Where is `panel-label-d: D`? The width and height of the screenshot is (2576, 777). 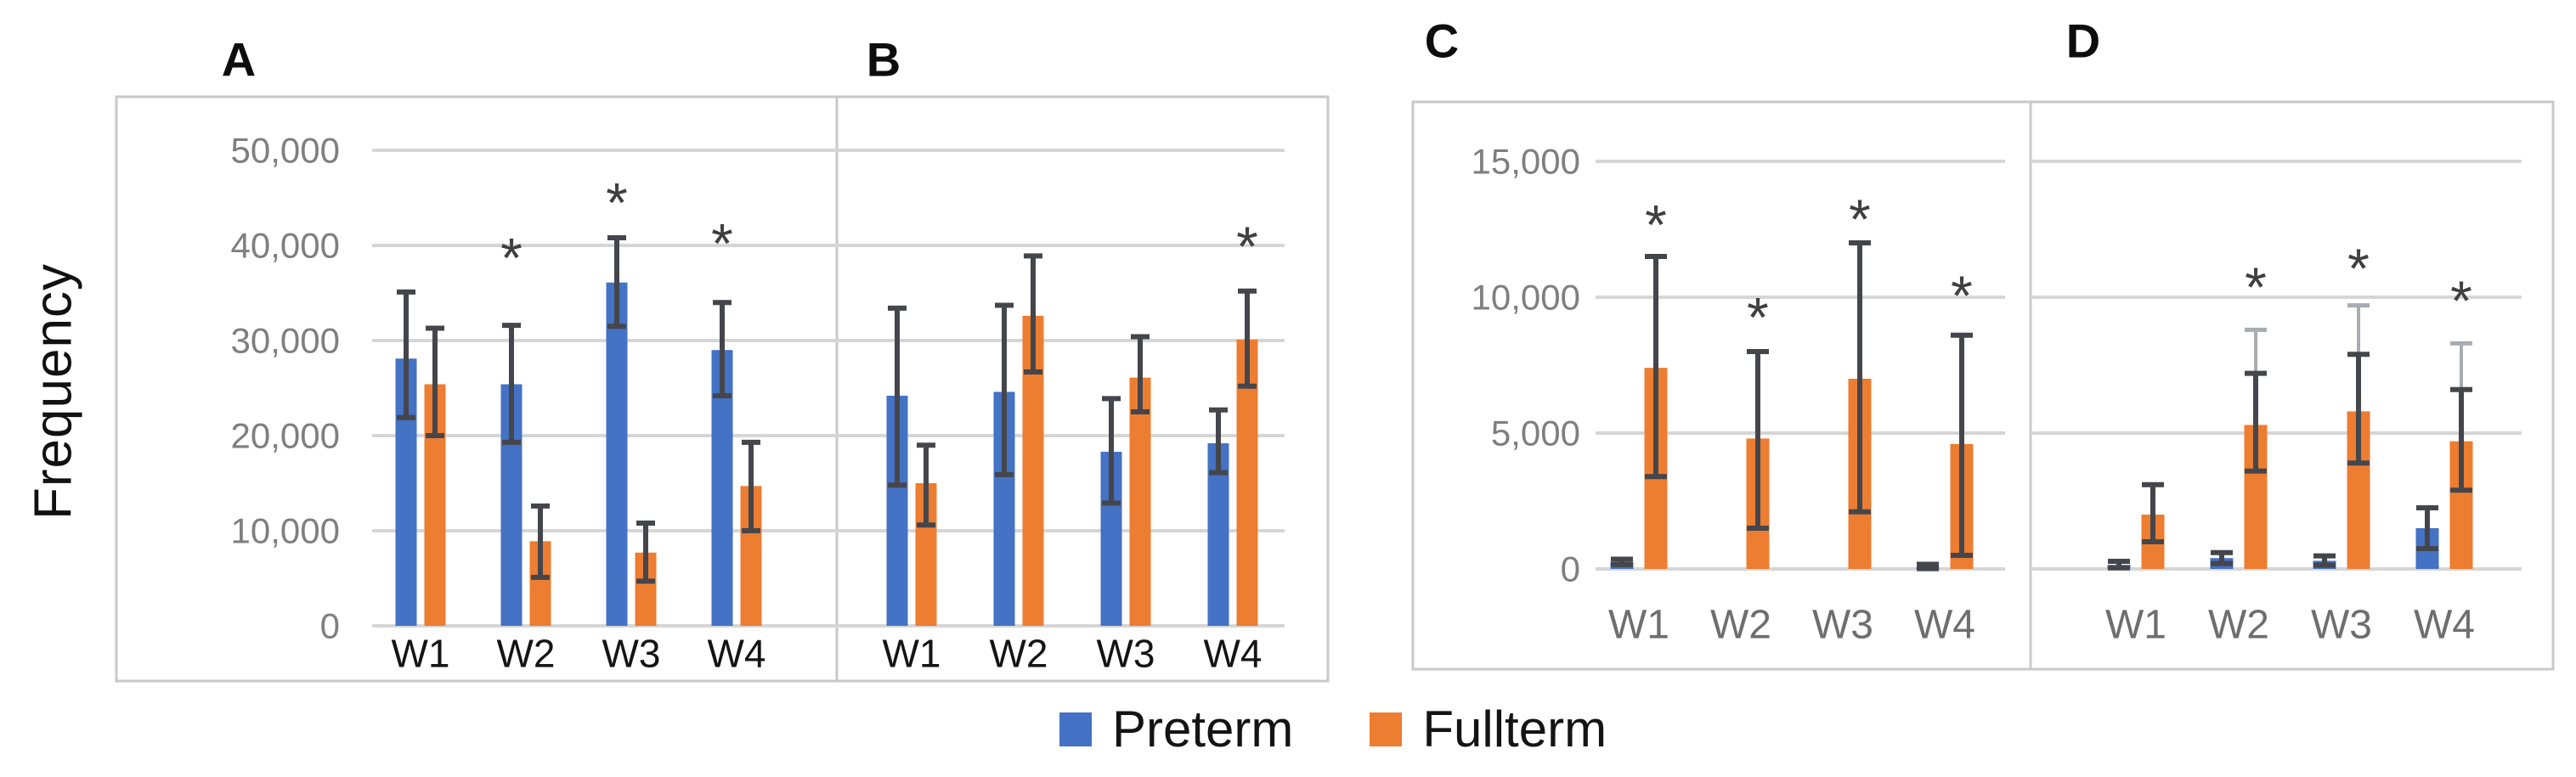 panel-label-d: D is located at coordinates (2083, 41).